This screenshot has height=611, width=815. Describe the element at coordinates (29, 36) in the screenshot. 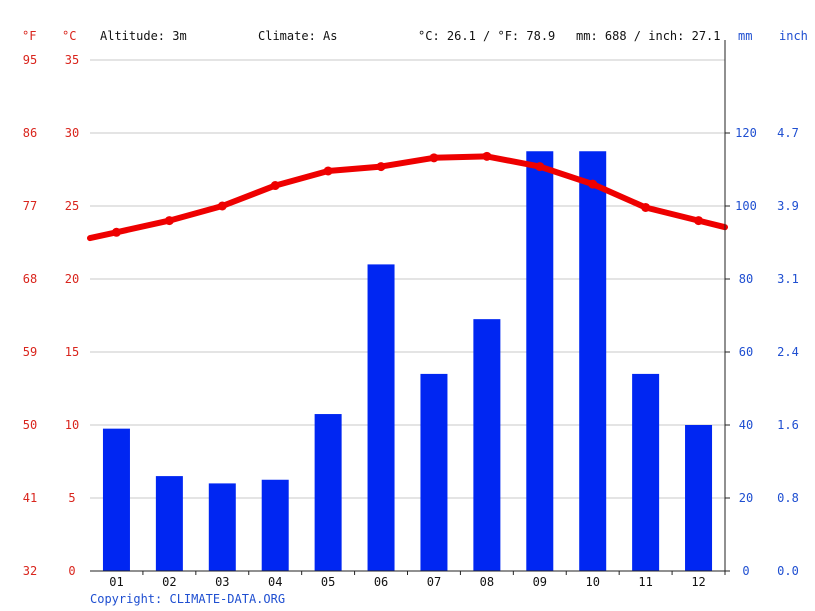

I see `fahrenheit-unit-label: °F` at that location.